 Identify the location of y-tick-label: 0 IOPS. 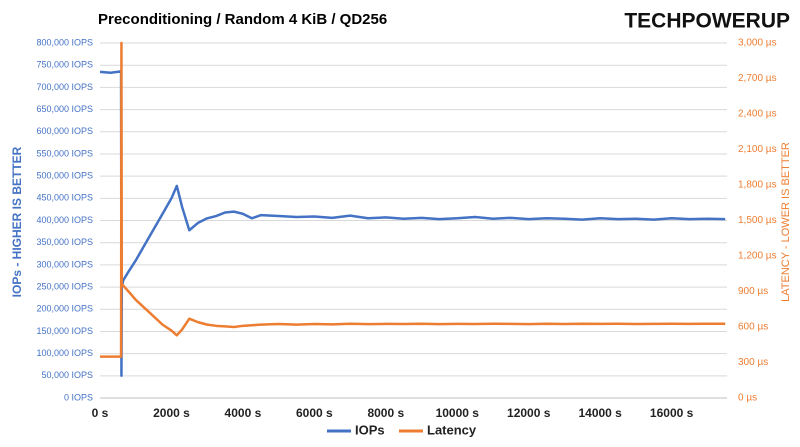
(78, 397).